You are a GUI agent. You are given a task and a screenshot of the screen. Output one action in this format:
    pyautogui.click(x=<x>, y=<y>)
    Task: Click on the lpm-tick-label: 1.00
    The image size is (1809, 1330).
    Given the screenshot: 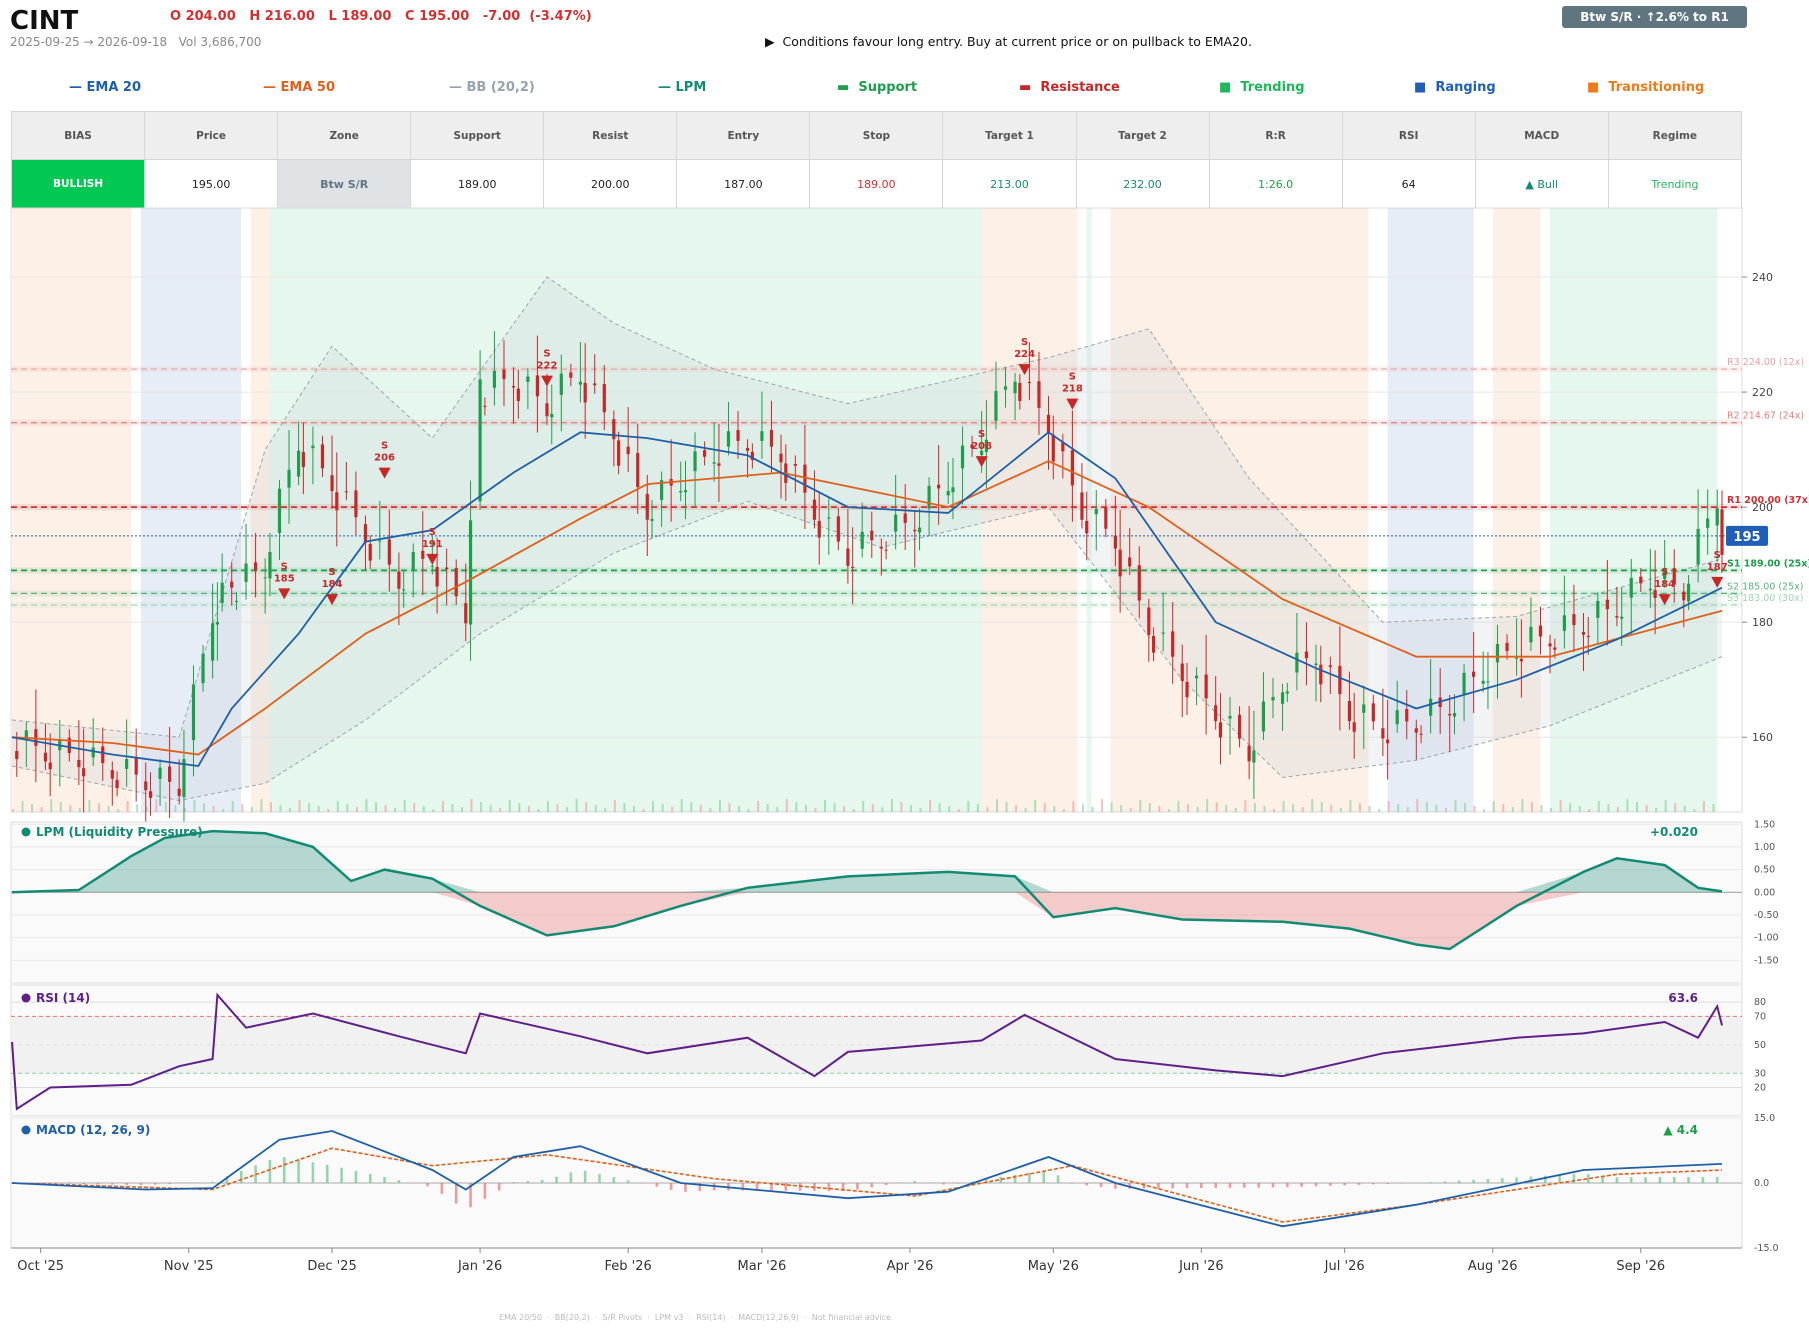 What is the action you would take?
    pyautogui.click(x=1764, y=847)
    